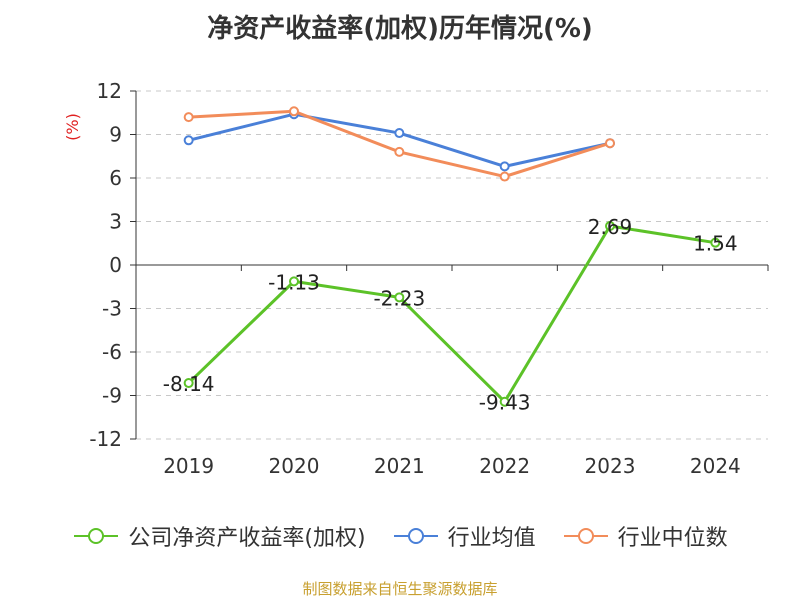 Image resolution: width=800 pixels, height=600 pixels. What do you see at coordinates (112, 309) in the screenshot?
I see `y-tick-label: -3` at bounding box center [112, 309].